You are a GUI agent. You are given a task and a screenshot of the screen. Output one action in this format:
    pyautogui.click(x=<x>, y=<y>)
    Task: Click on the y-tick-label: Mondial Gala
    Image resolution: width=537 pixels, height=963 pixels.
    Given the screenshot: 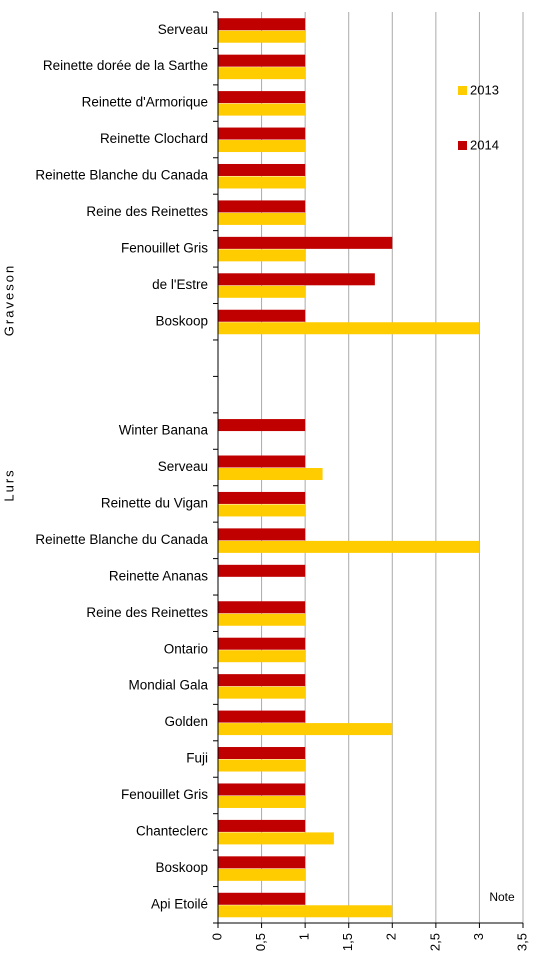 What is the action you would take?
    pyautogui.click(x=168, y=685)
    